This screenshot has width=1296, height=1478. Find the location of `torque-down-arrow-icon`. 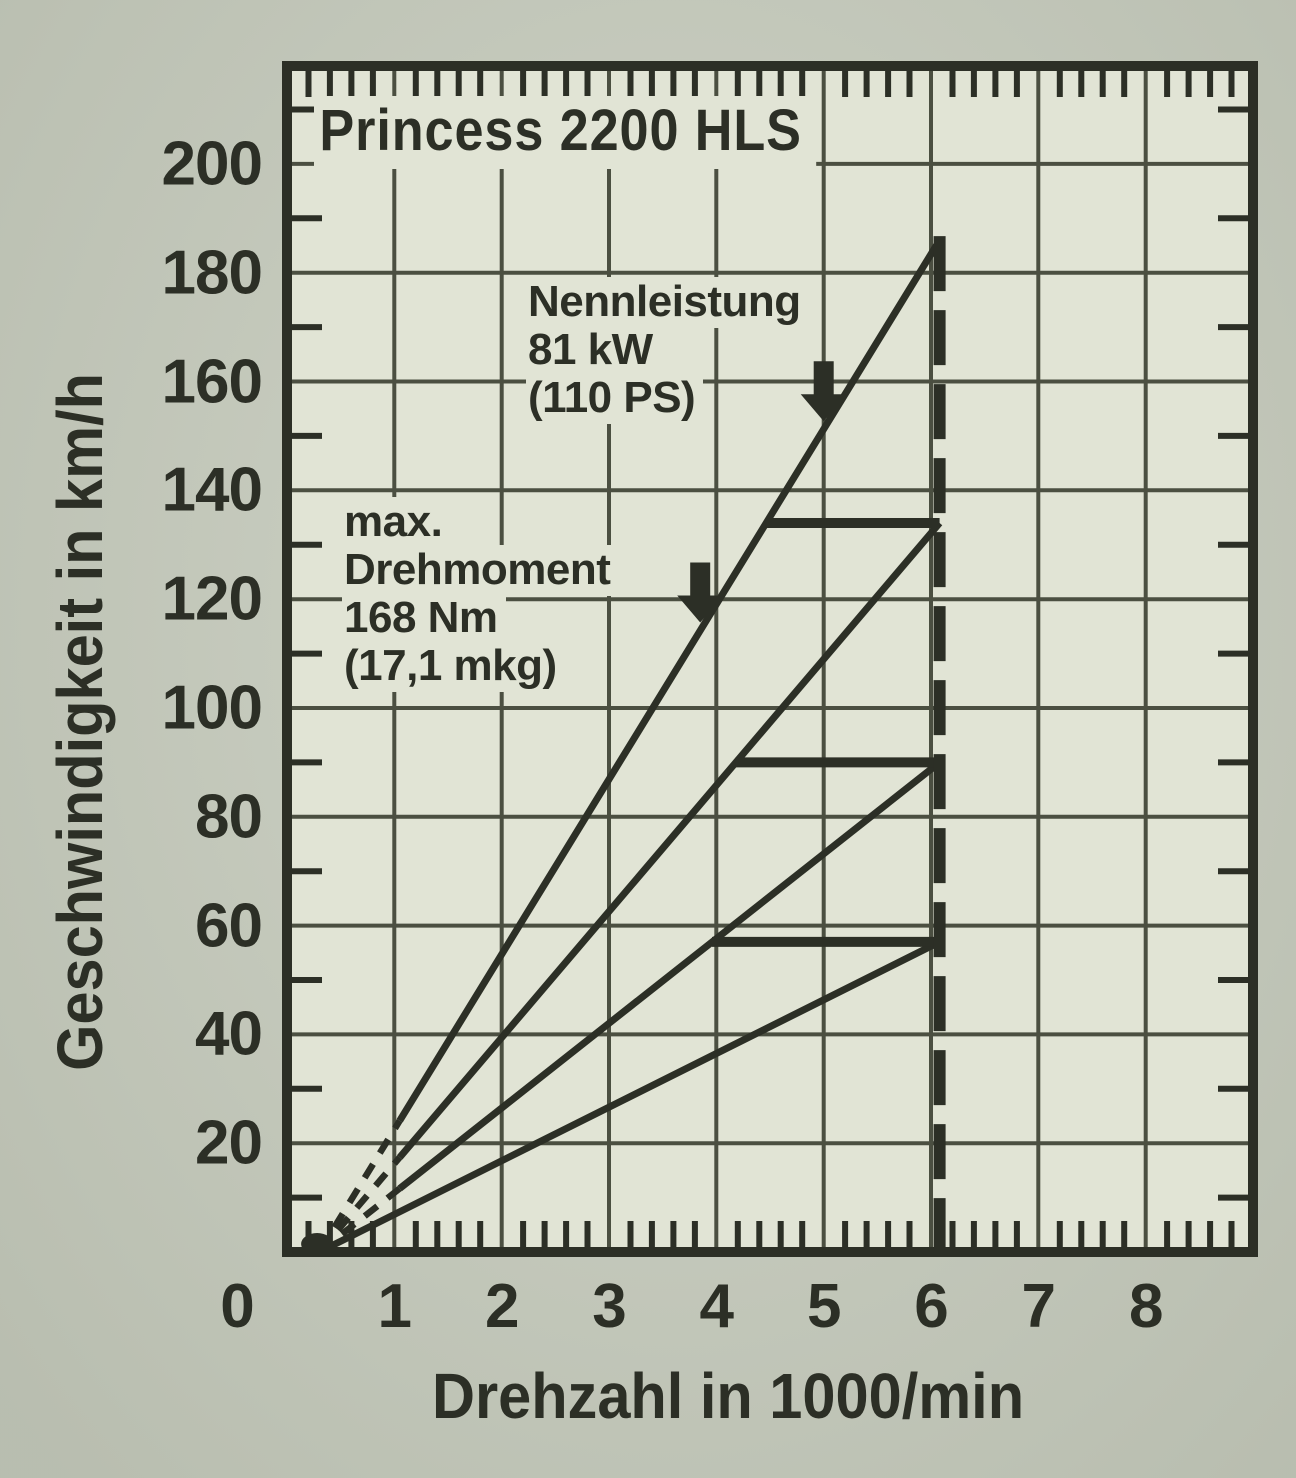

torque-down-arrow-icon is located at coordinates (700, 592).